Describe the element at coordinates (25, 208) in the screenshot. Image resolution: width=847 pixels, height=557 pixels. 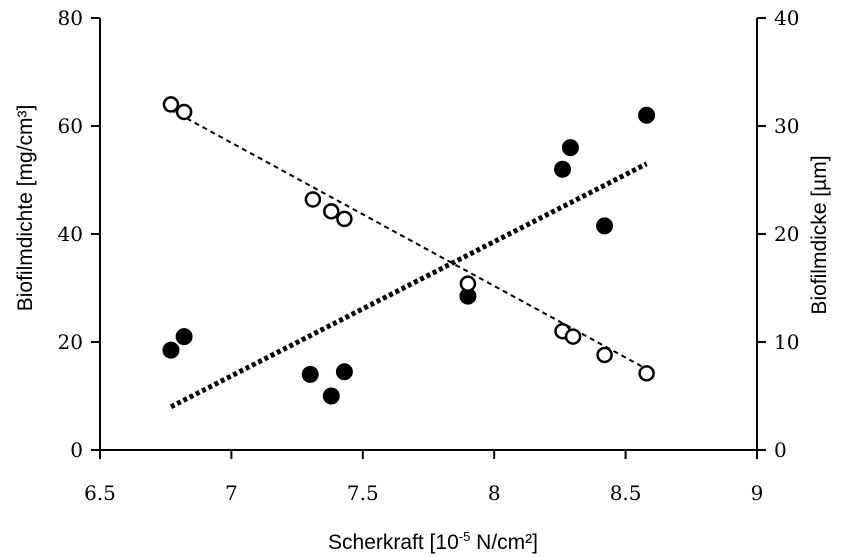
I see `y-axis-left-title: Biofilmdichte [mg/cm³]` at that location.